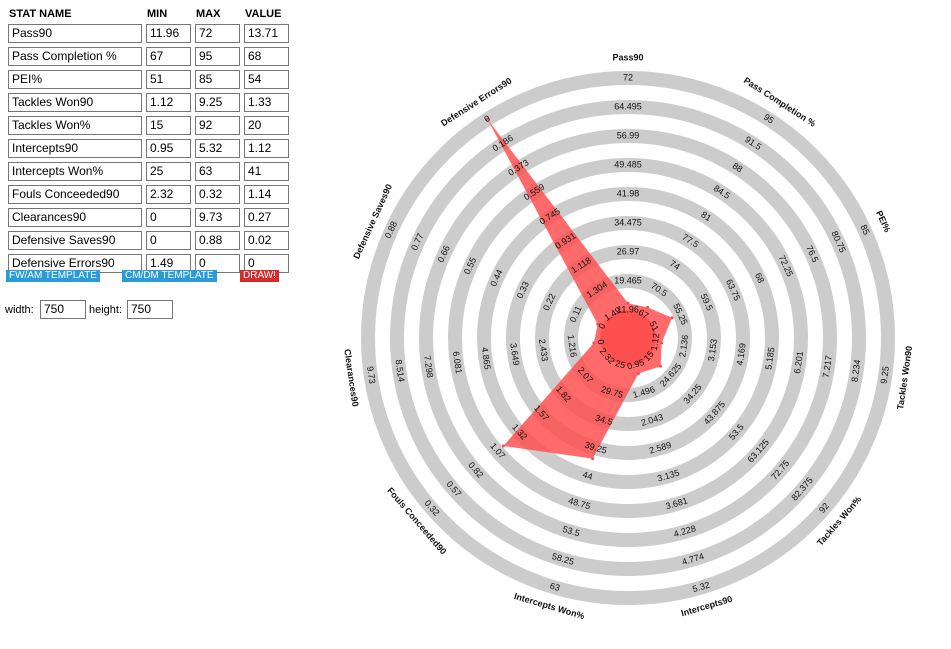  Describe the element at coordinates (75, 148) in the screenshot. I see `stat-name-field: Intercepts90` at that location.